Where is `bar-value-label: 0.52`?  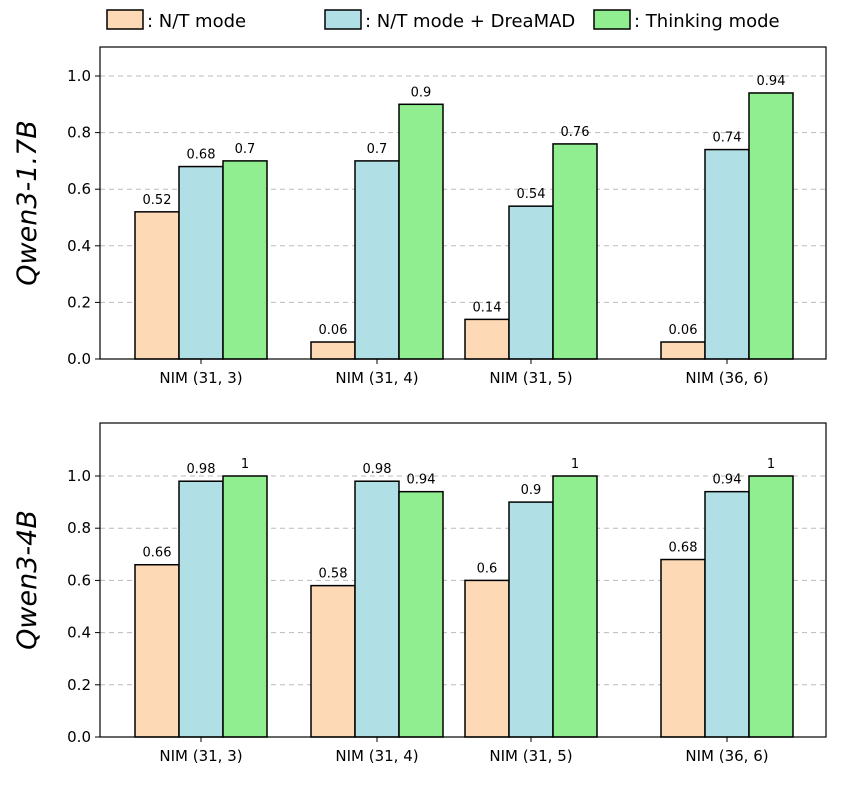 bar-value-label: 0.52 is located at coordinates (157, 200).